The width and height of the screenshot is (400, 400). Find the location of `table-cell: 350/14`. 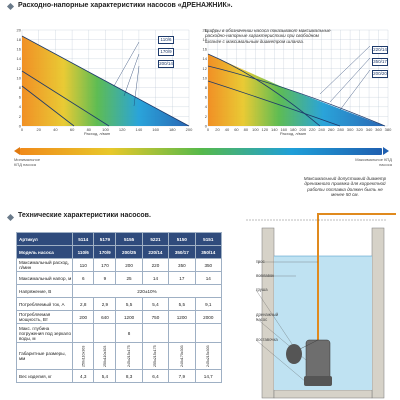

table-cell: 350/14 is located at coordinates (208, 252).